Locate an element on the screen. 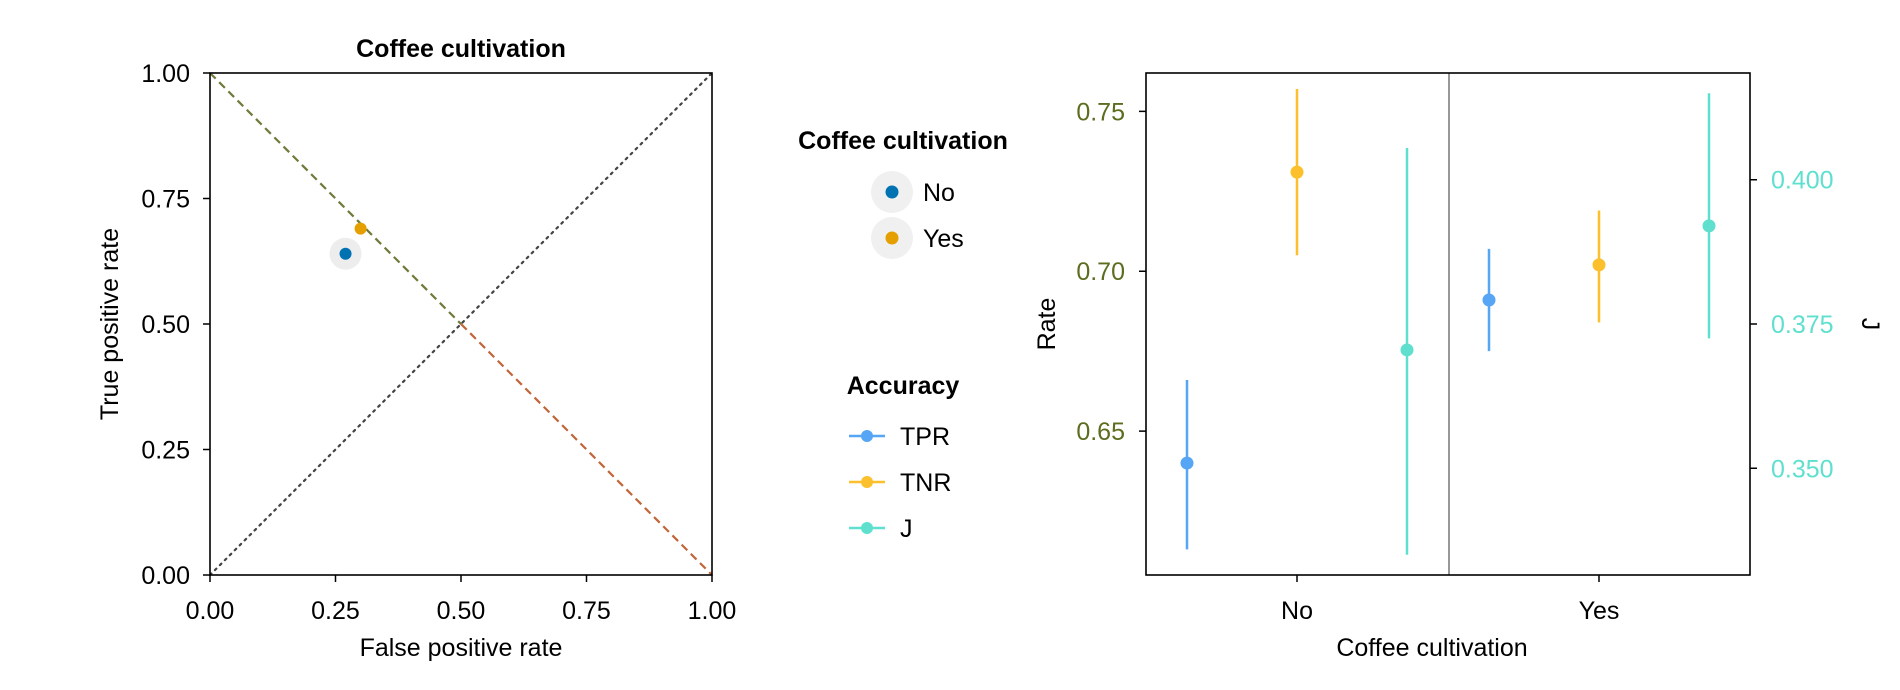  legend-no-marker is located at coordinates (892, 192).